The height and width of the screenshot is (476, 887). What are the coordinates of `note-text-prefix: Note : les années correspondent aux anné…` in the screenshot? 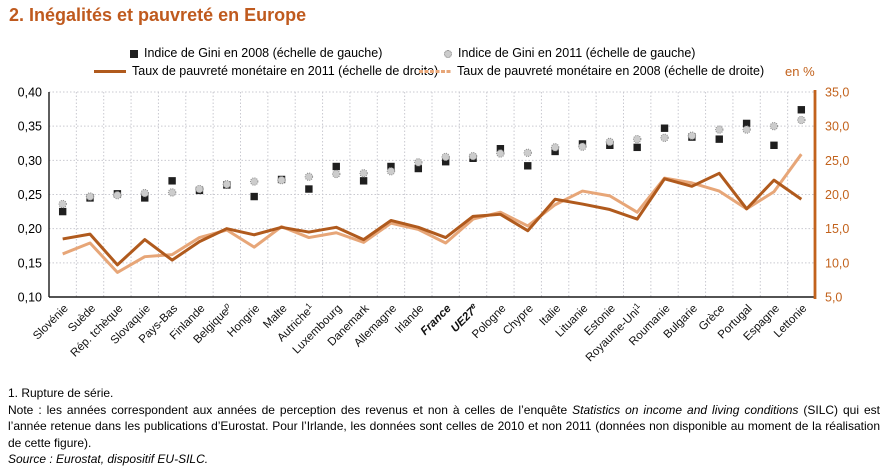 It's located at (290, 409).